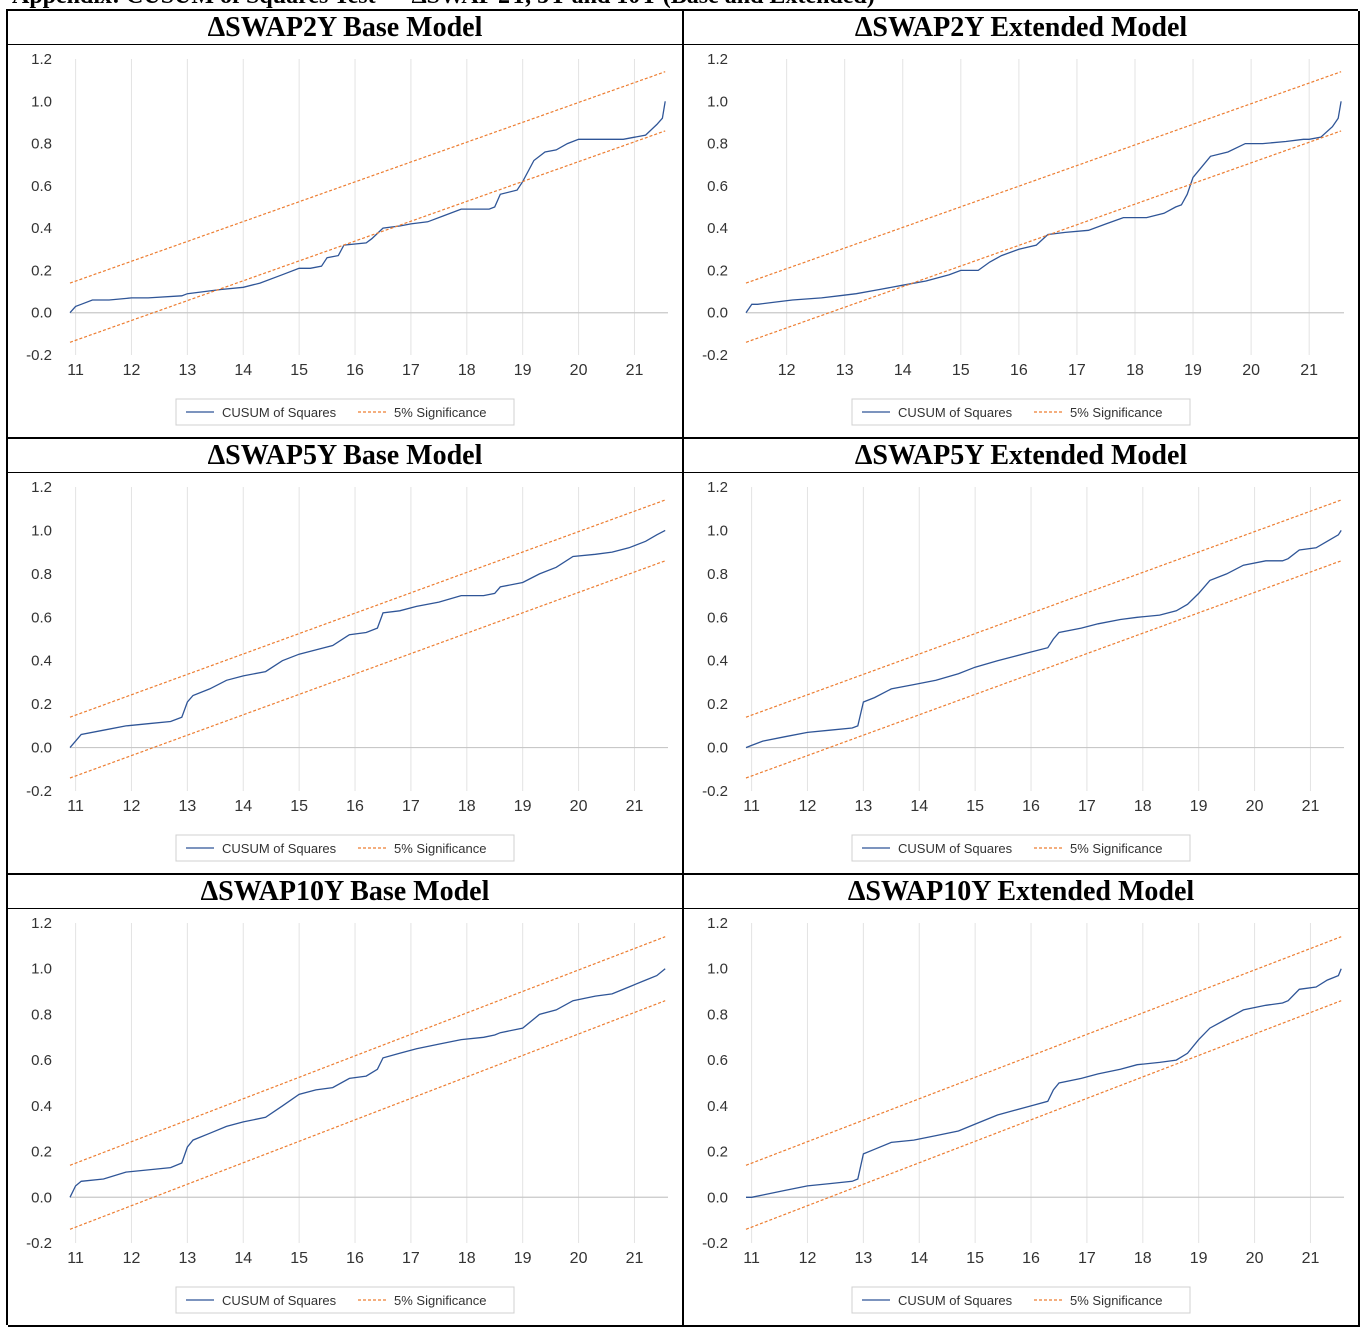 Image resolution: width=1365 pixels, height=1327 pixels. I want to click on chart-title: ΔSWAP5Y Base Model, so click(345, 456).